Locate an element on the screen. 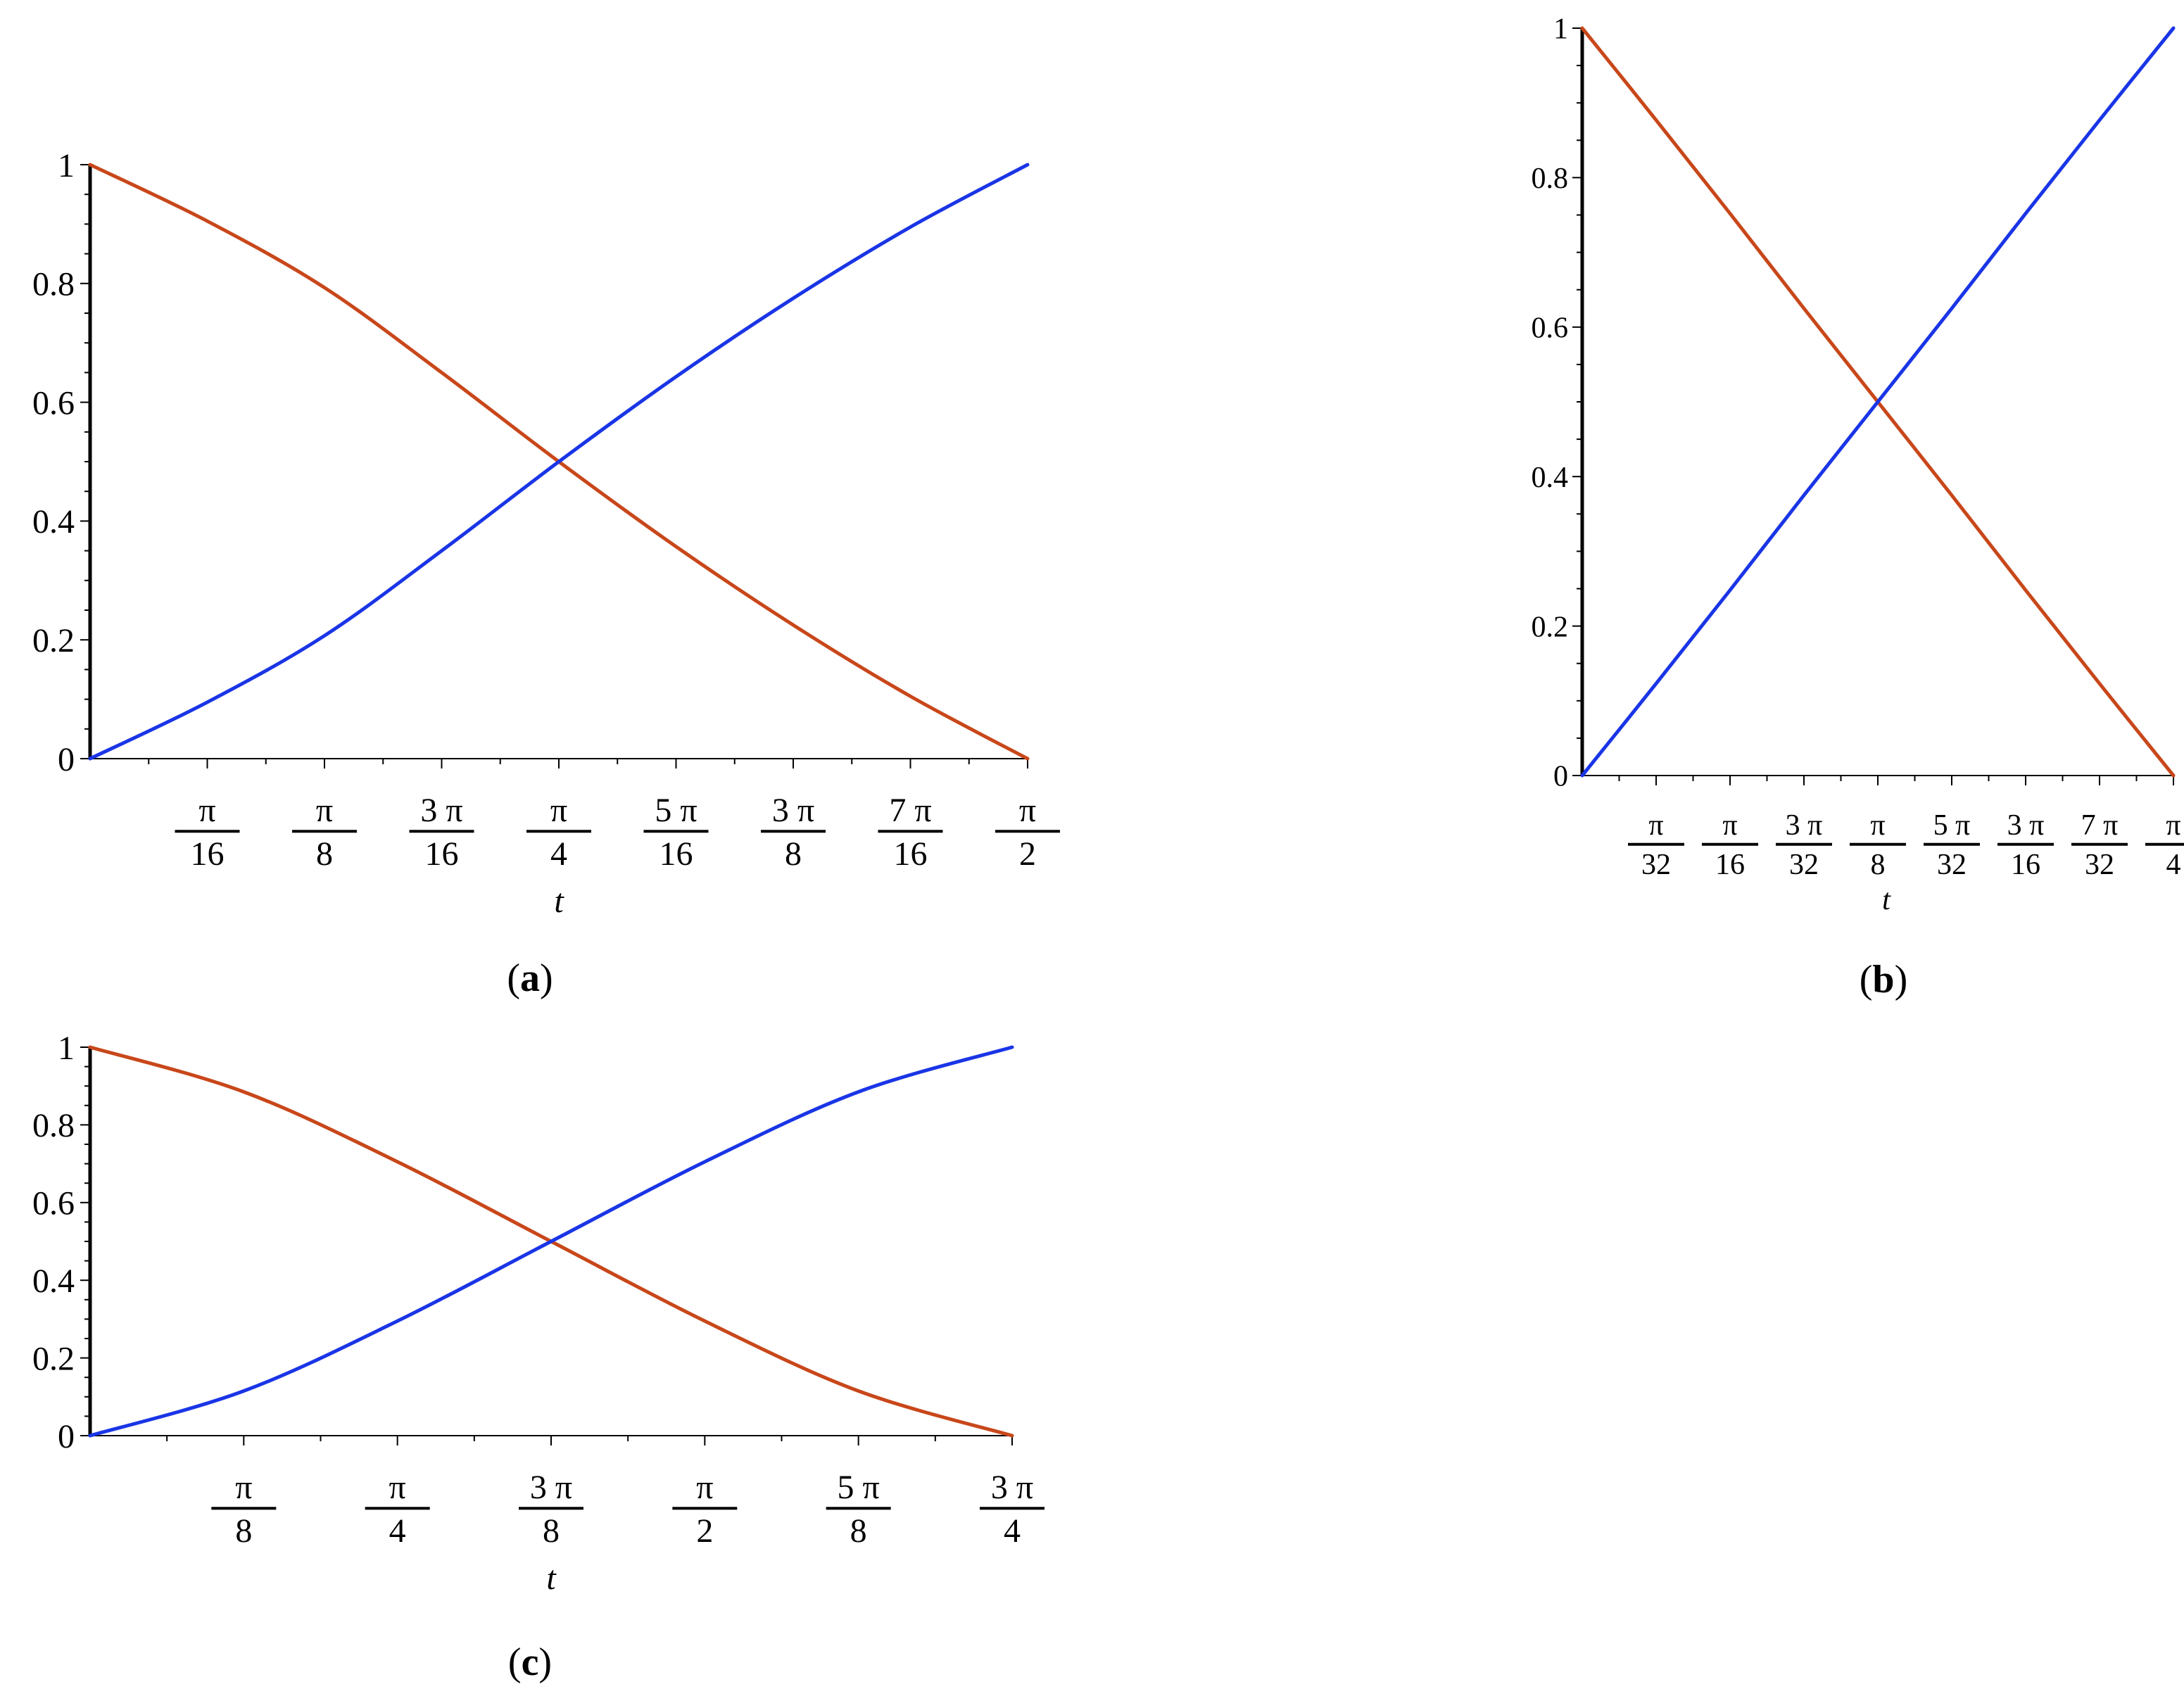  panel-caption: (a) is located at coordinates (530, 978).